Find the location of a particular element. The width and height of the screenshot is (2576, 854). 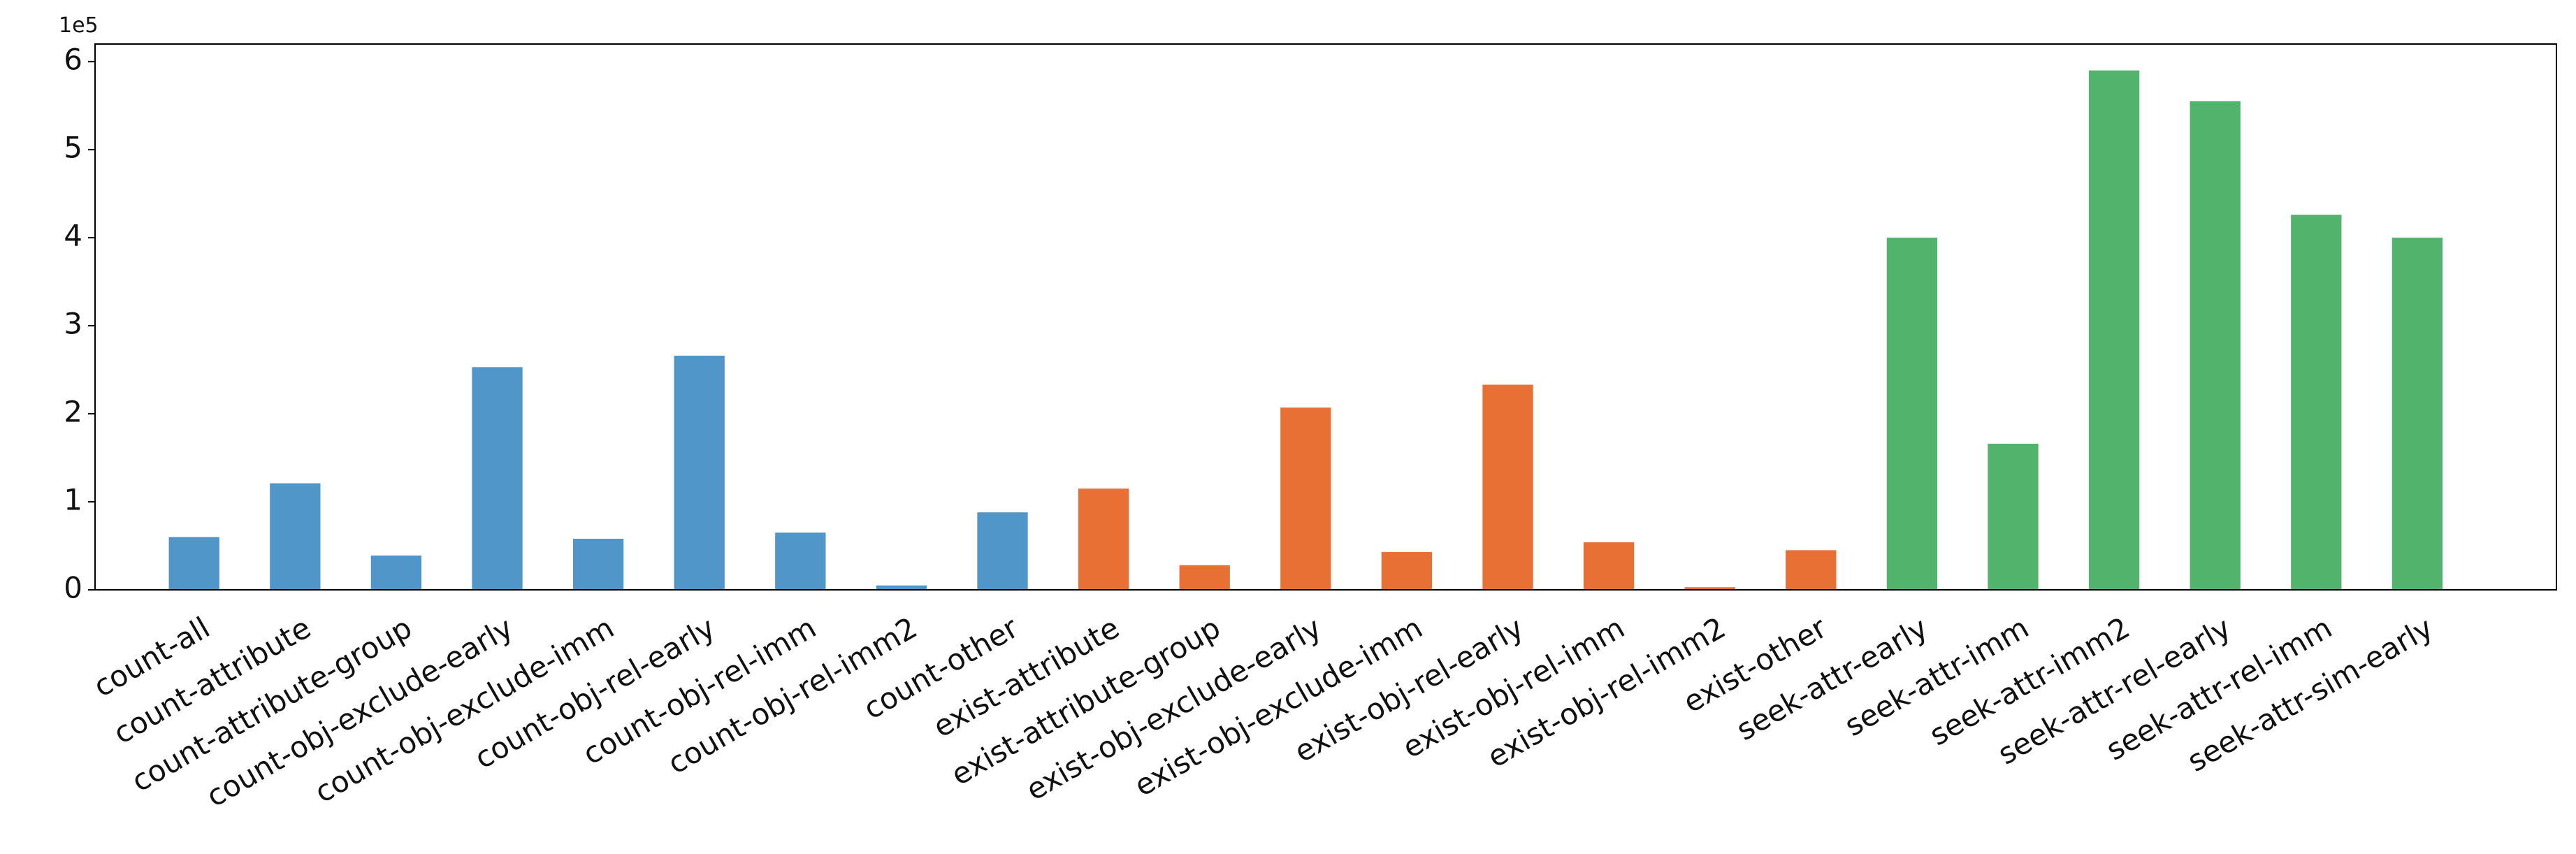

y-tick-label: 2 is located at coordinates (73, 412).